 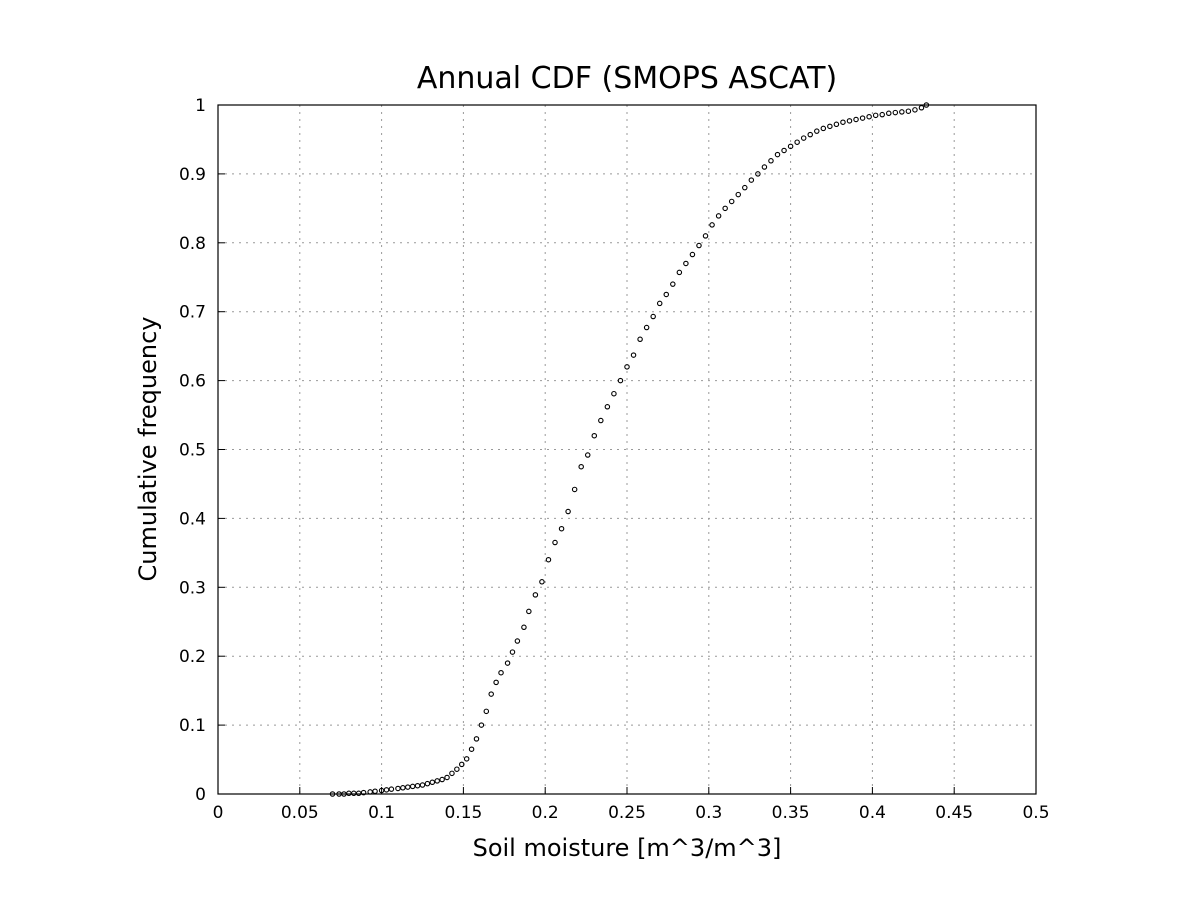 I want to click on x-tick-label: 0.35, so click(x=791, y=813).